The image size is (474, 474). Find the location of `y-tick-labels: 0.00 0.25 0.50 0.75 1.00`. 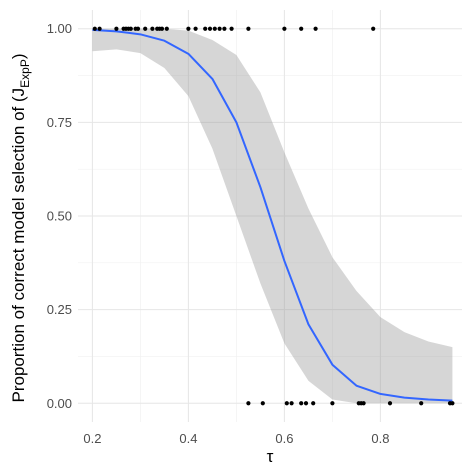

y-tick-labels: 0.00 0.25 0.50 0.75 1.00 is located at coordinates (59, 216).